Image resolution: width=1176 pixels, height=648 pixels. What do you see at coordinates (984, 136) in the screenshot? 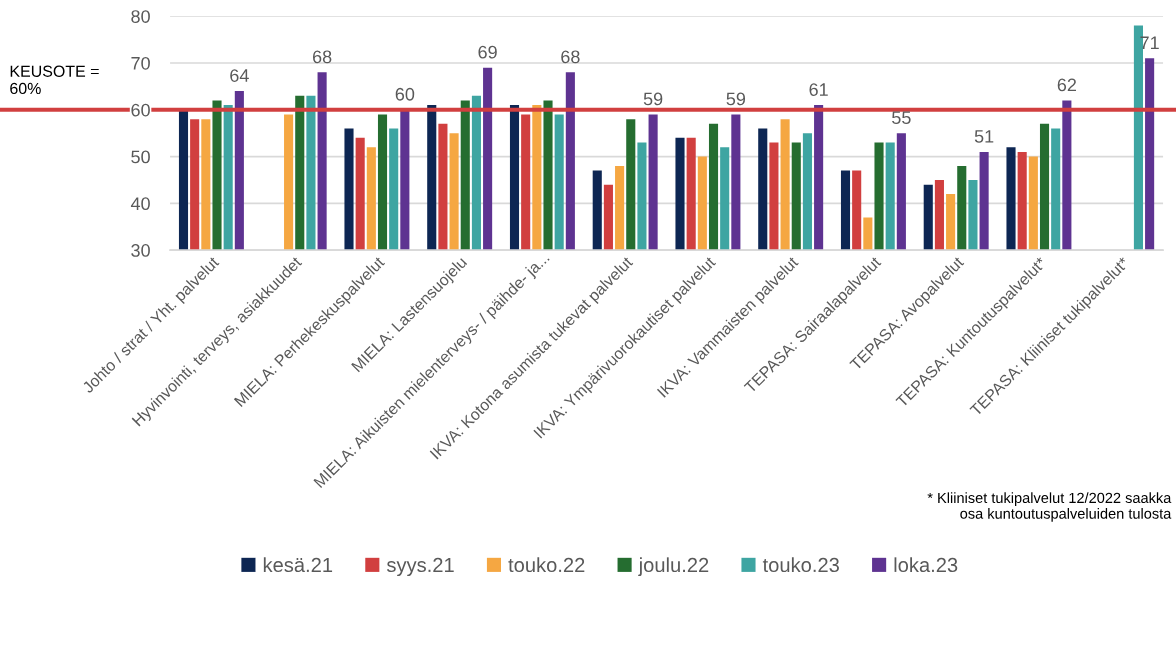
I see `data-label: 51` at bounding box center [984, 136].